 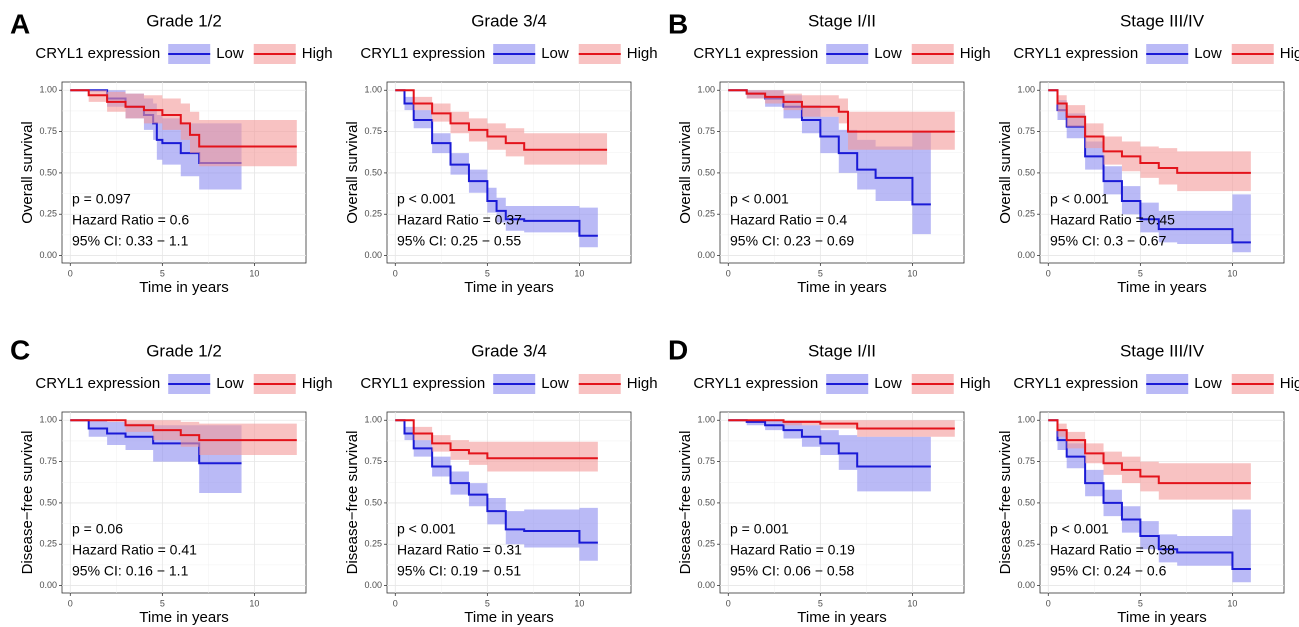 What do you see at coordinates (1108, 571) in the screenshot?
I see `annotation: 95% CI: 0.24 − 0.6` at bounding box center [1108, 571].